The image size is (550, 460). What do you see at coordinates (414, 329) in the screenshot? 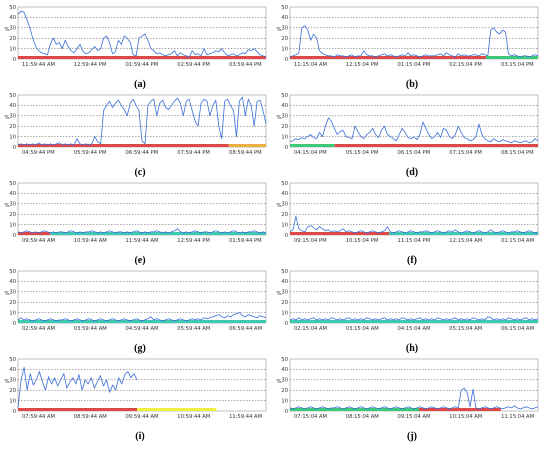
I see `x-tick-label: 04:15:04 AM` at bounding box center [414, 329].